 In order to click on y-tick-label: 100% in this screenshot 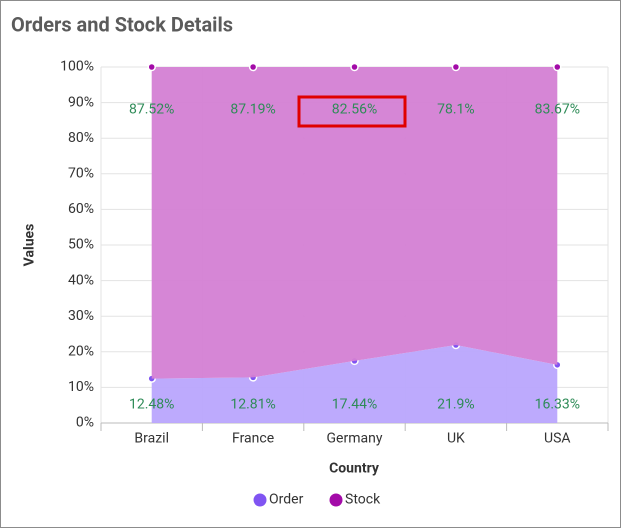, I will do `click(77, 67)`.